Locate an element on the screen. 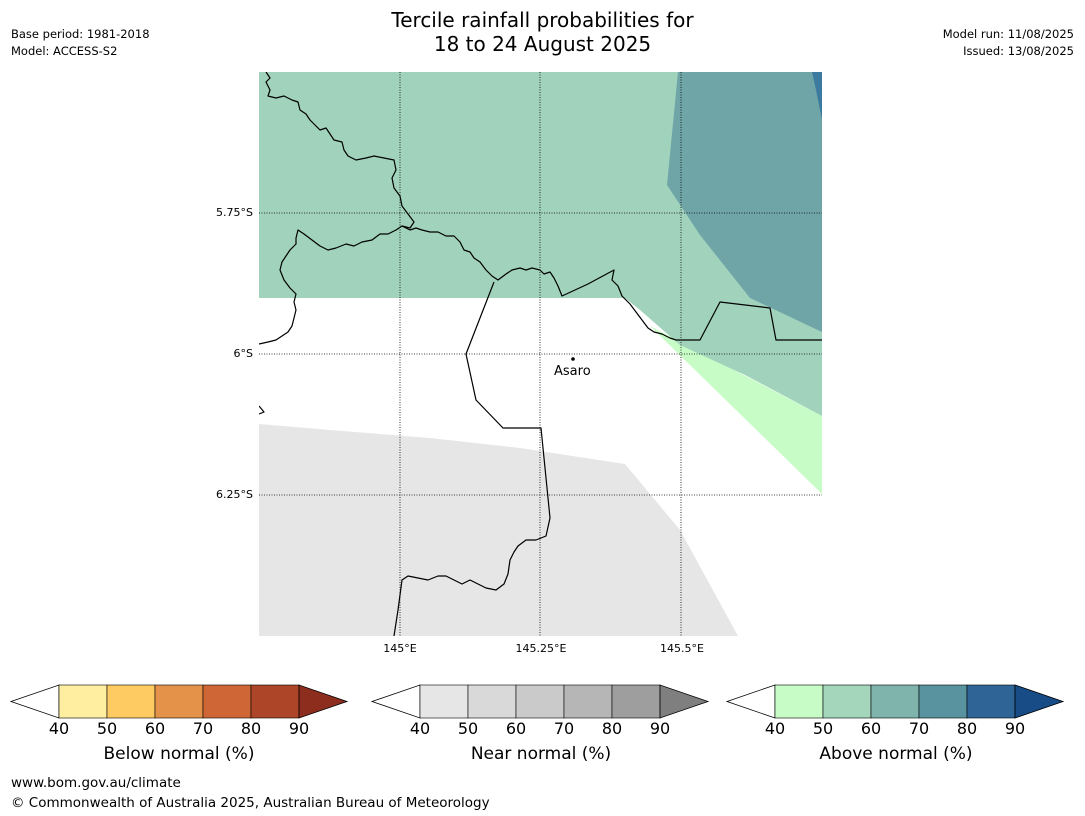 This screenshot has width=1085, height=816. cb1-tick-60: 60 is located at coordinates (516, 728).